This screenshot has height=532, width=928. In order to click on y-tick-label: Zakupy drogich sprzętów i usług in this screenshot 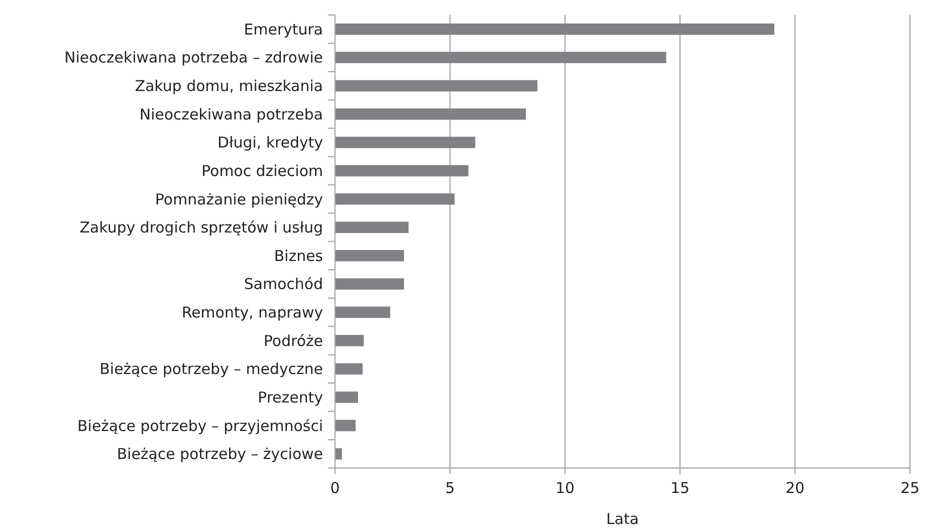, I will do `click(201, 227)`.